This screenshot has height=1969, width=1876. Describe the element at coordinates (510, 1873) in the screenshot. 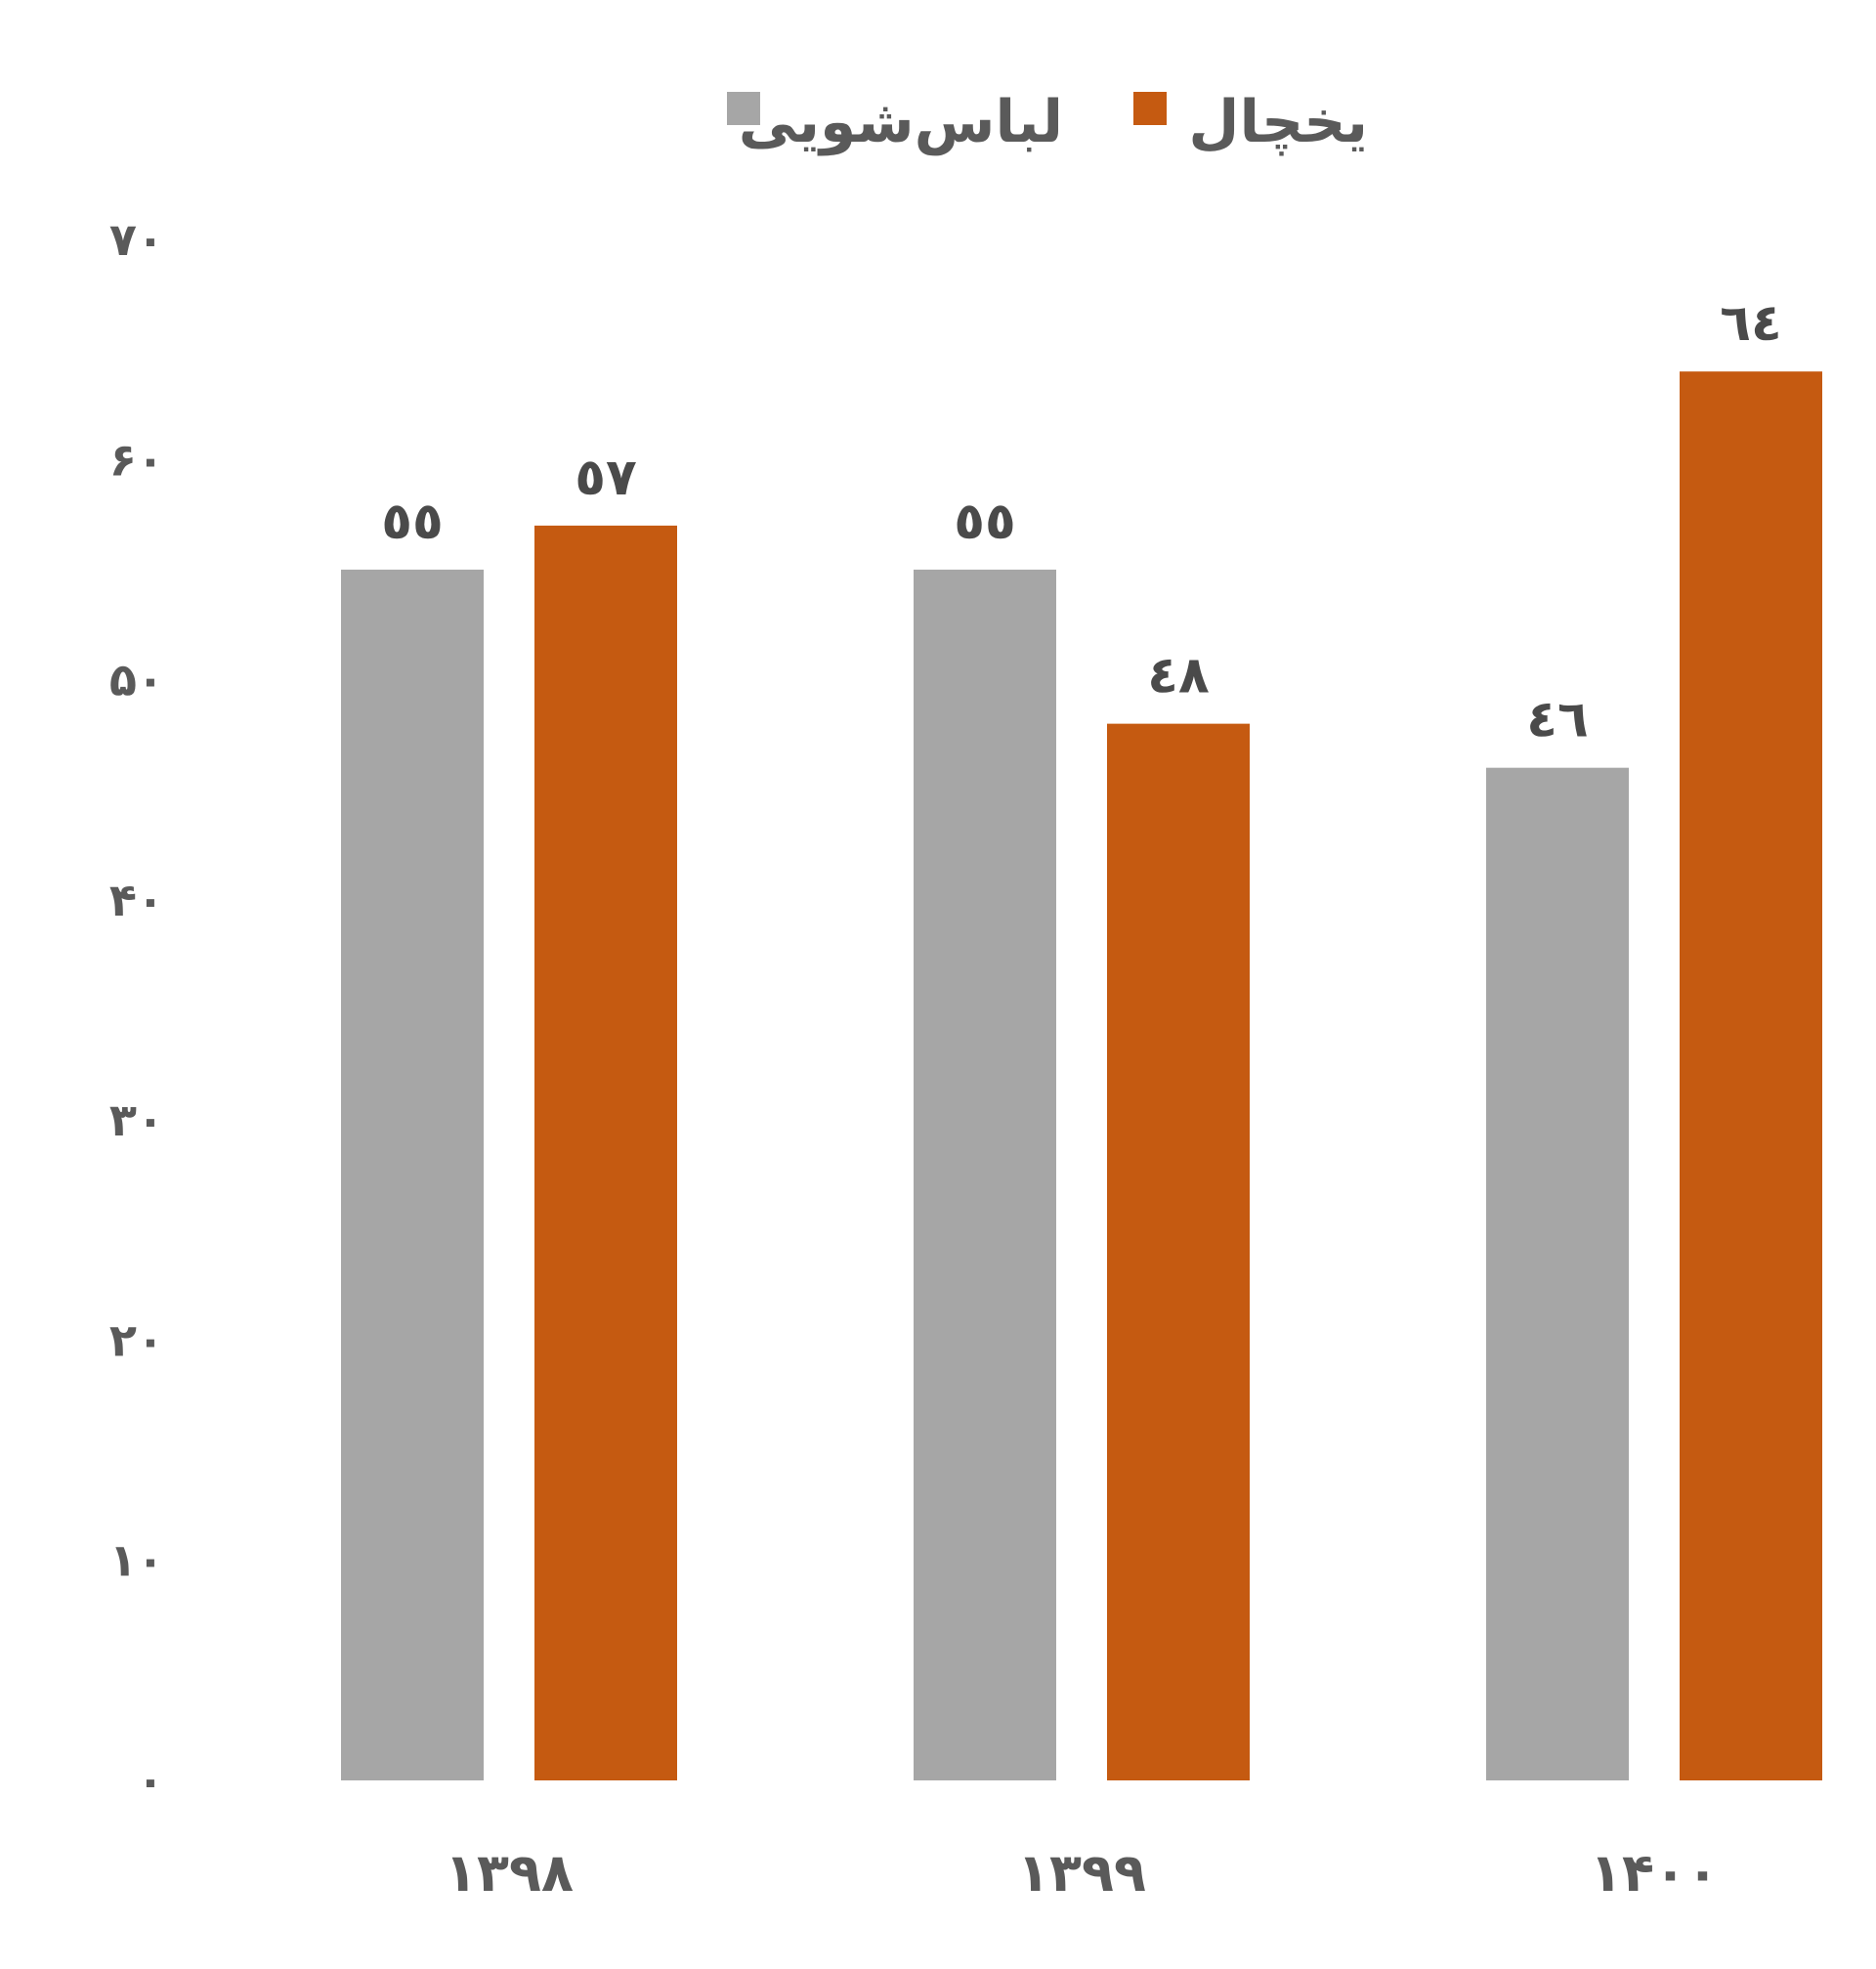

I see `x-category-label: ۱۳۹۸` at that location.